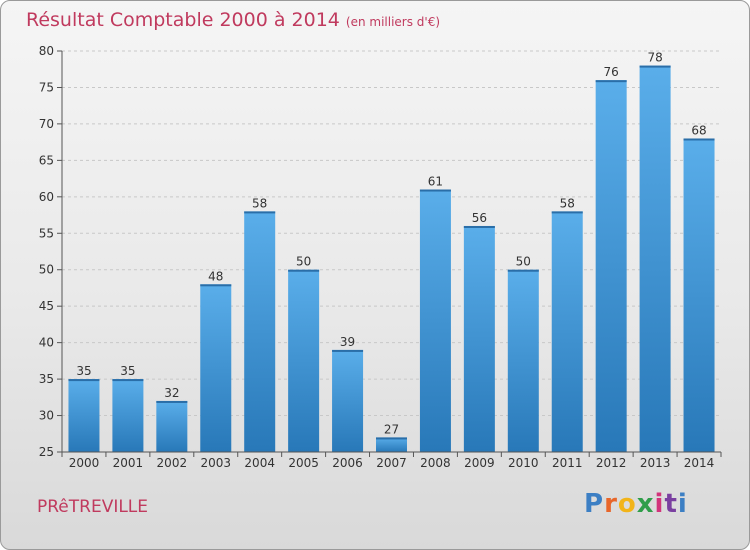 The image size is (750, 550). Describe the element at coordinates (594, 504) in the screenshot. I see `logo-letter: P` at that location.